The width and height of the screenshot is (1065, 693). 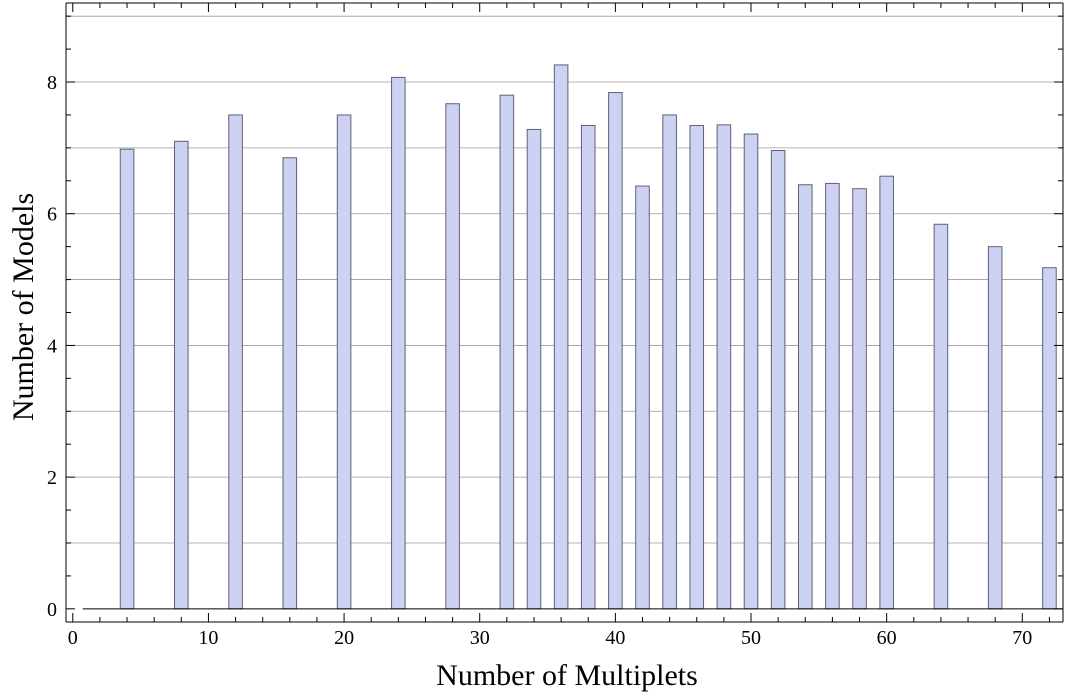 What do you see at coordinates (23, 307) in the screenshot?
I see `y-axis-title: Number of Models` at bounding box center [23, 307].